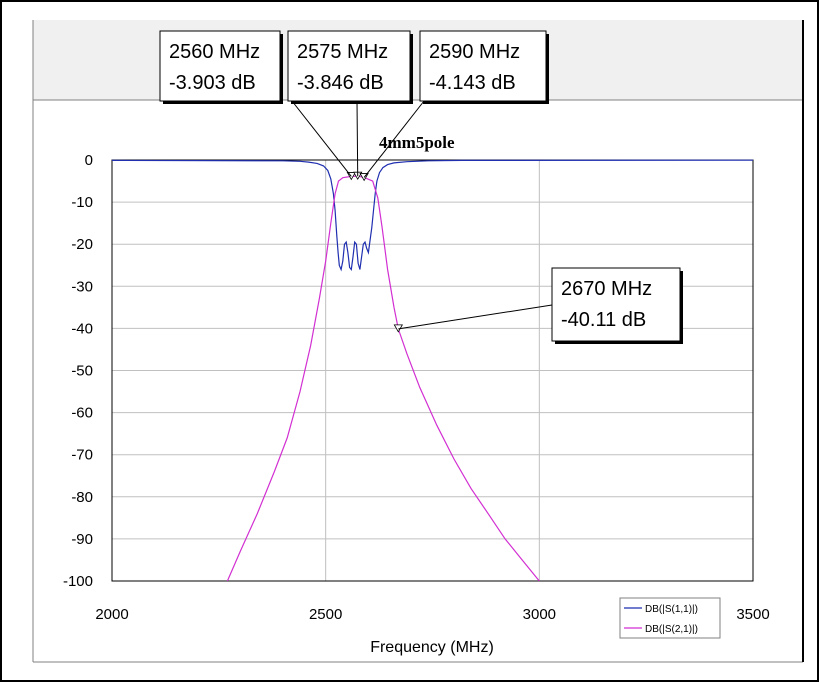 The image size is (819, 682). What do you see at coordinates (82, 497) in the screenshot?
I see `y-tick-label: -80` at bounding box center [82, 497].